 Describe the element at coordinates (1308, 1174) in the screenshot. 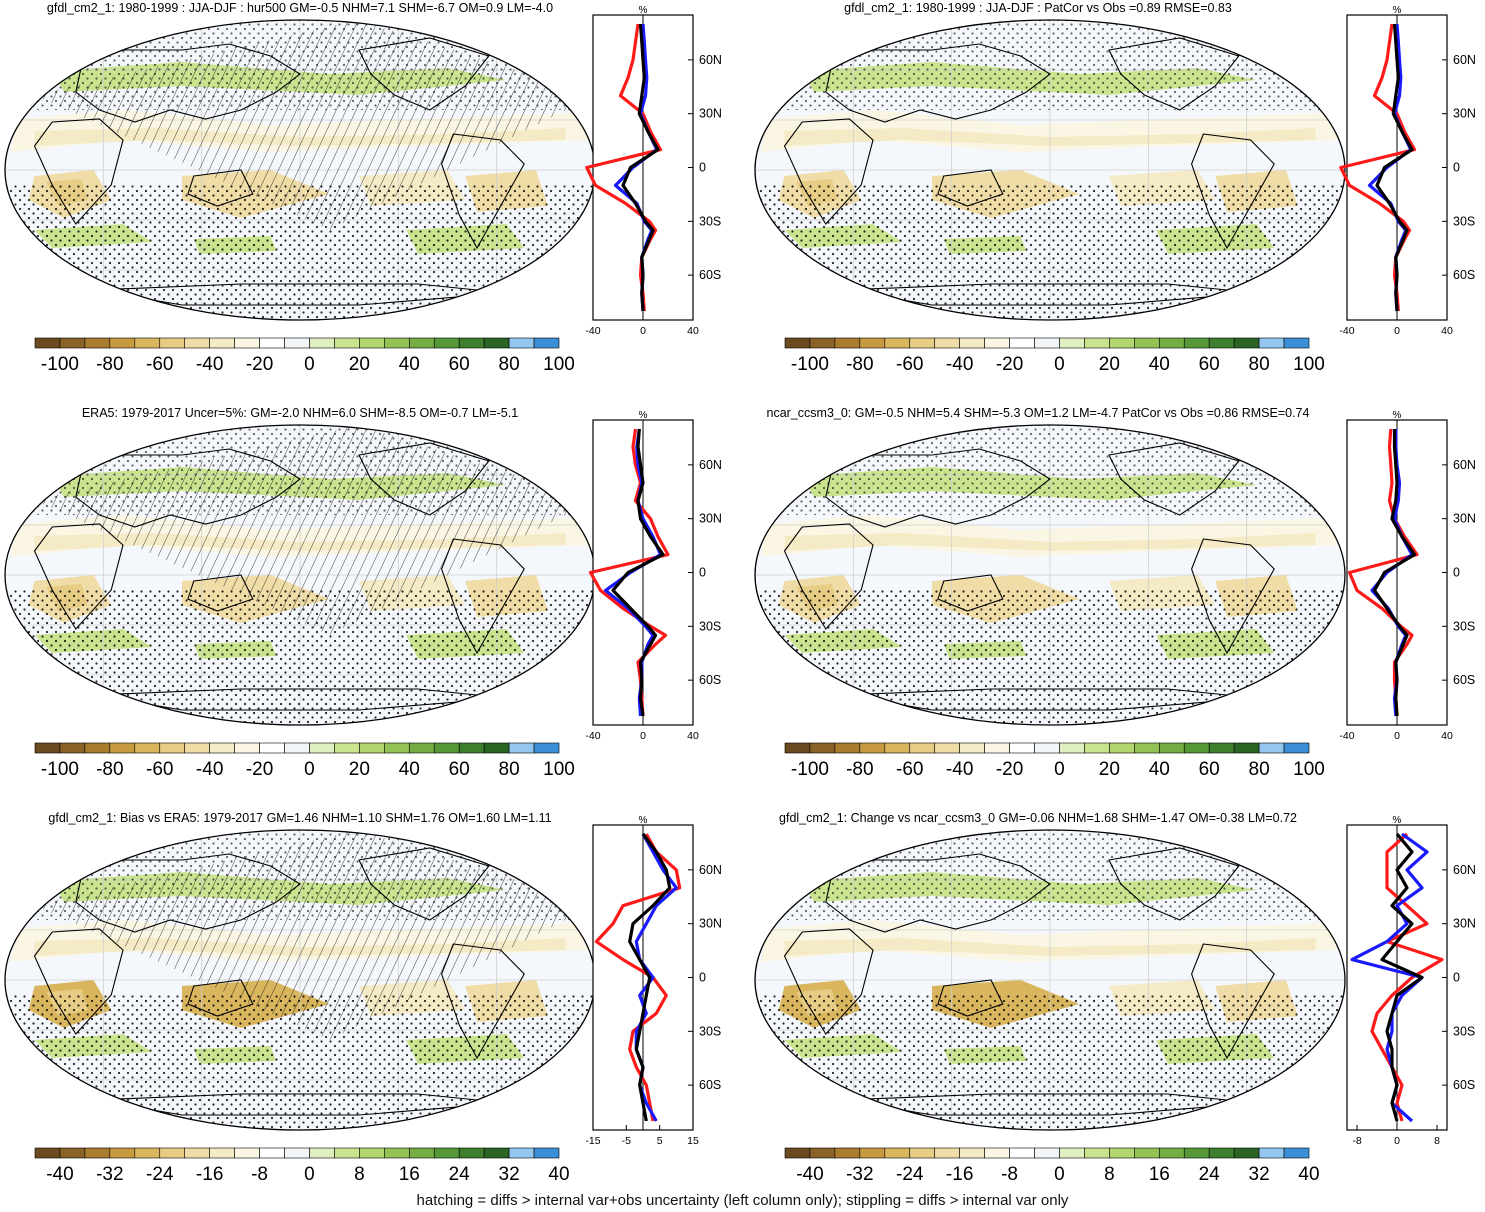

I see `colorbar-tick-label: 40` at that location.